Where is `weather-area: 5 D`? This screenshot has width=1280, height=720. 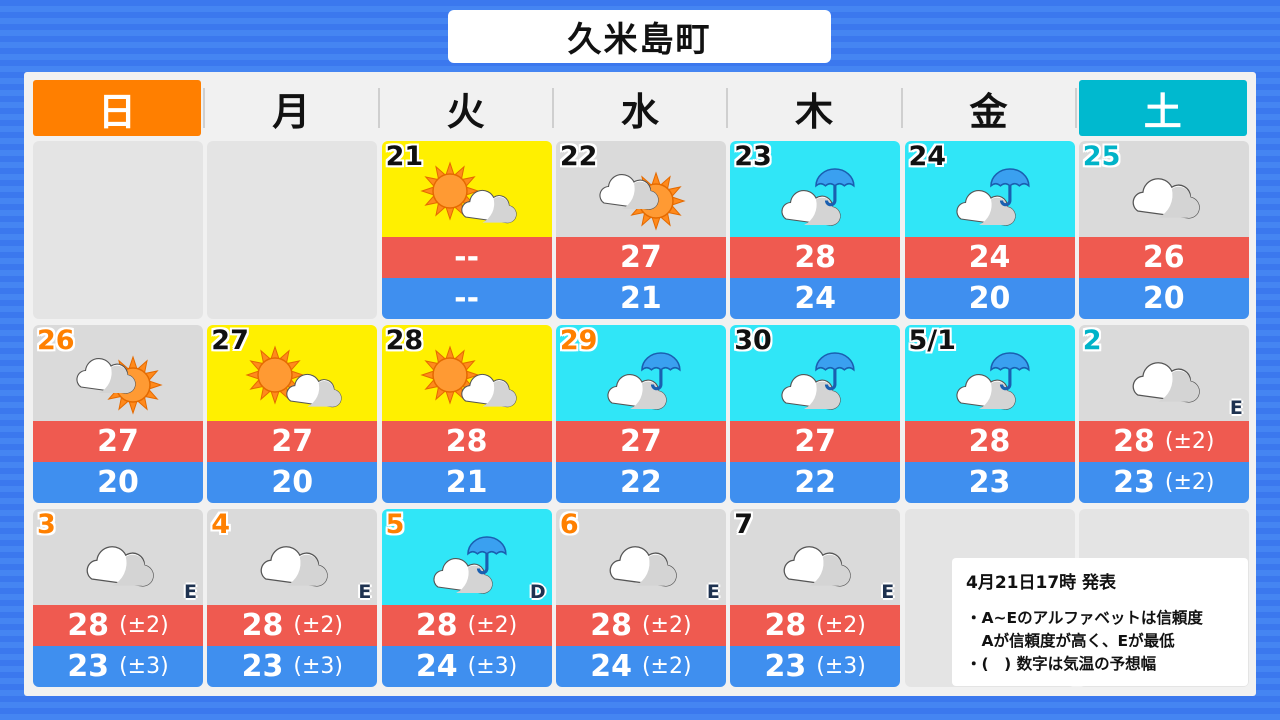
weather-area: 5 D is located at coordinates (466, 557).